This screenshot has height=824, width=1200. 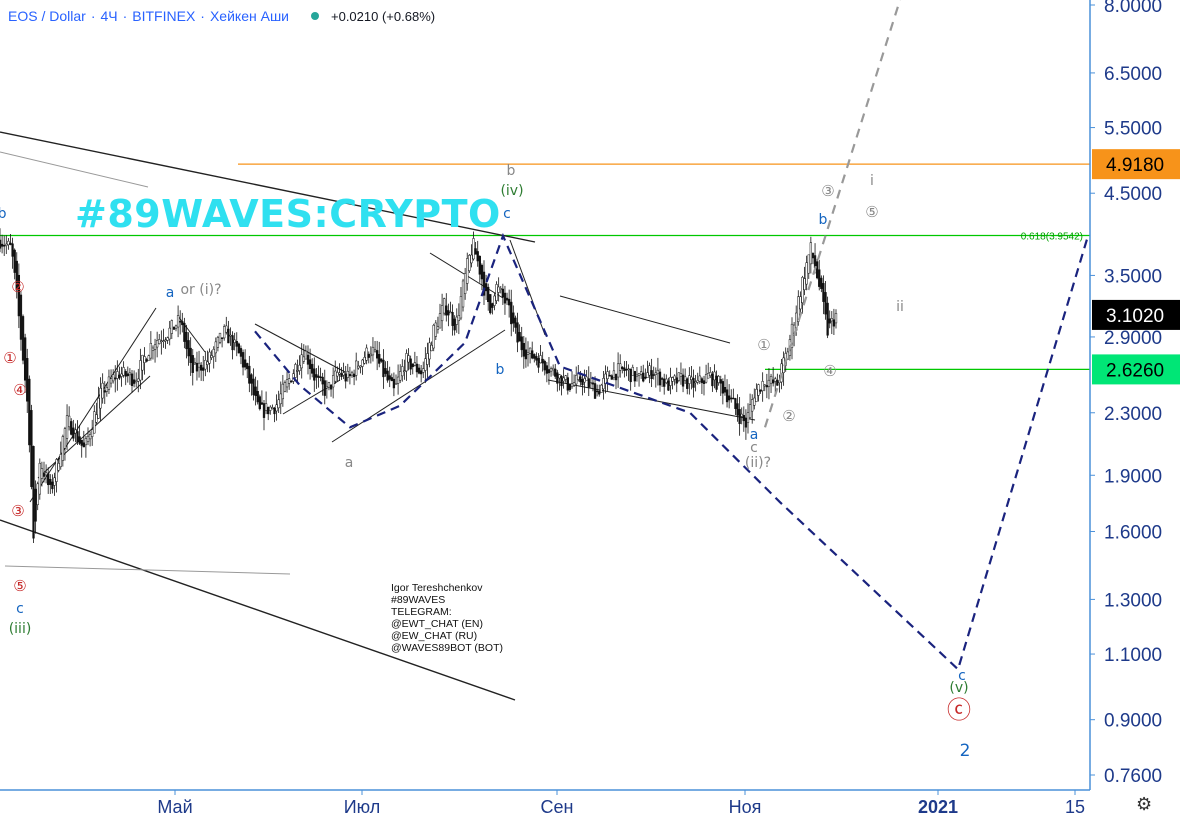 I want to click on interval-label: 4Ч, so click(x=109, y=16).